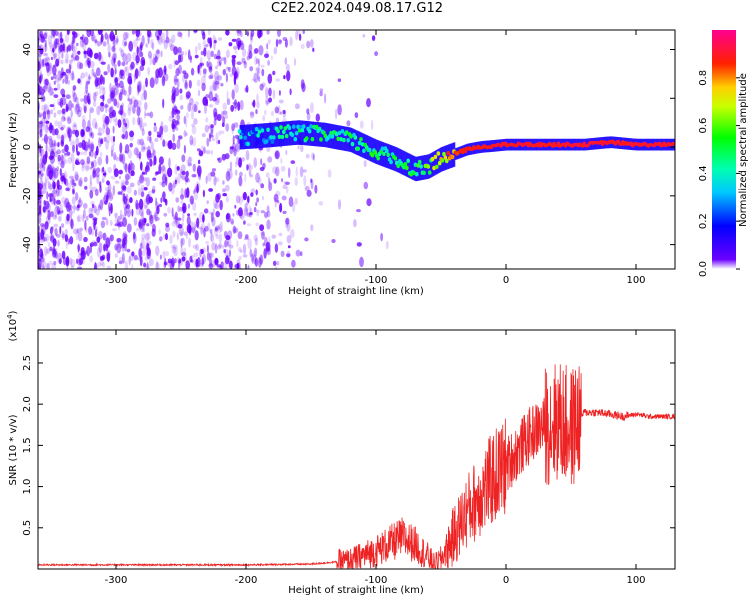 Image resolution: width=750 pixels, height=600 pixels. Describe the element at coordinates (719, 173) in the screenshot. I see `colorbar-ticks: 0.00.20.40.60.8` at that location.